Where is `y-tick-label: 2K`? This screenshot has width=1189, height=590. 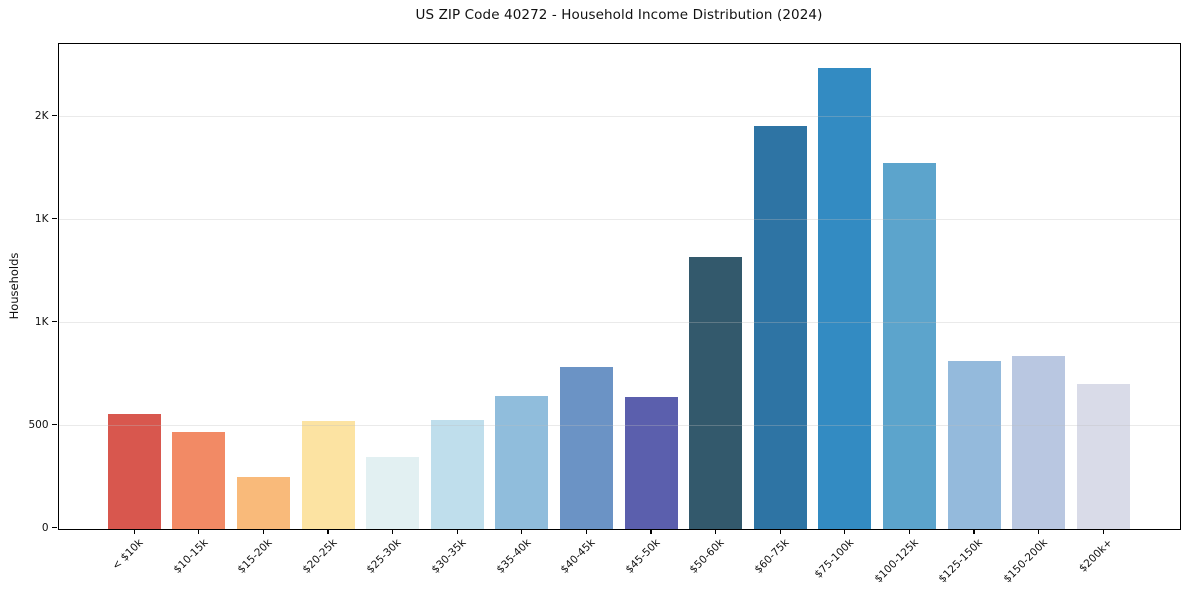 y-tick-label: 2K is located at coordinates (41, 115).